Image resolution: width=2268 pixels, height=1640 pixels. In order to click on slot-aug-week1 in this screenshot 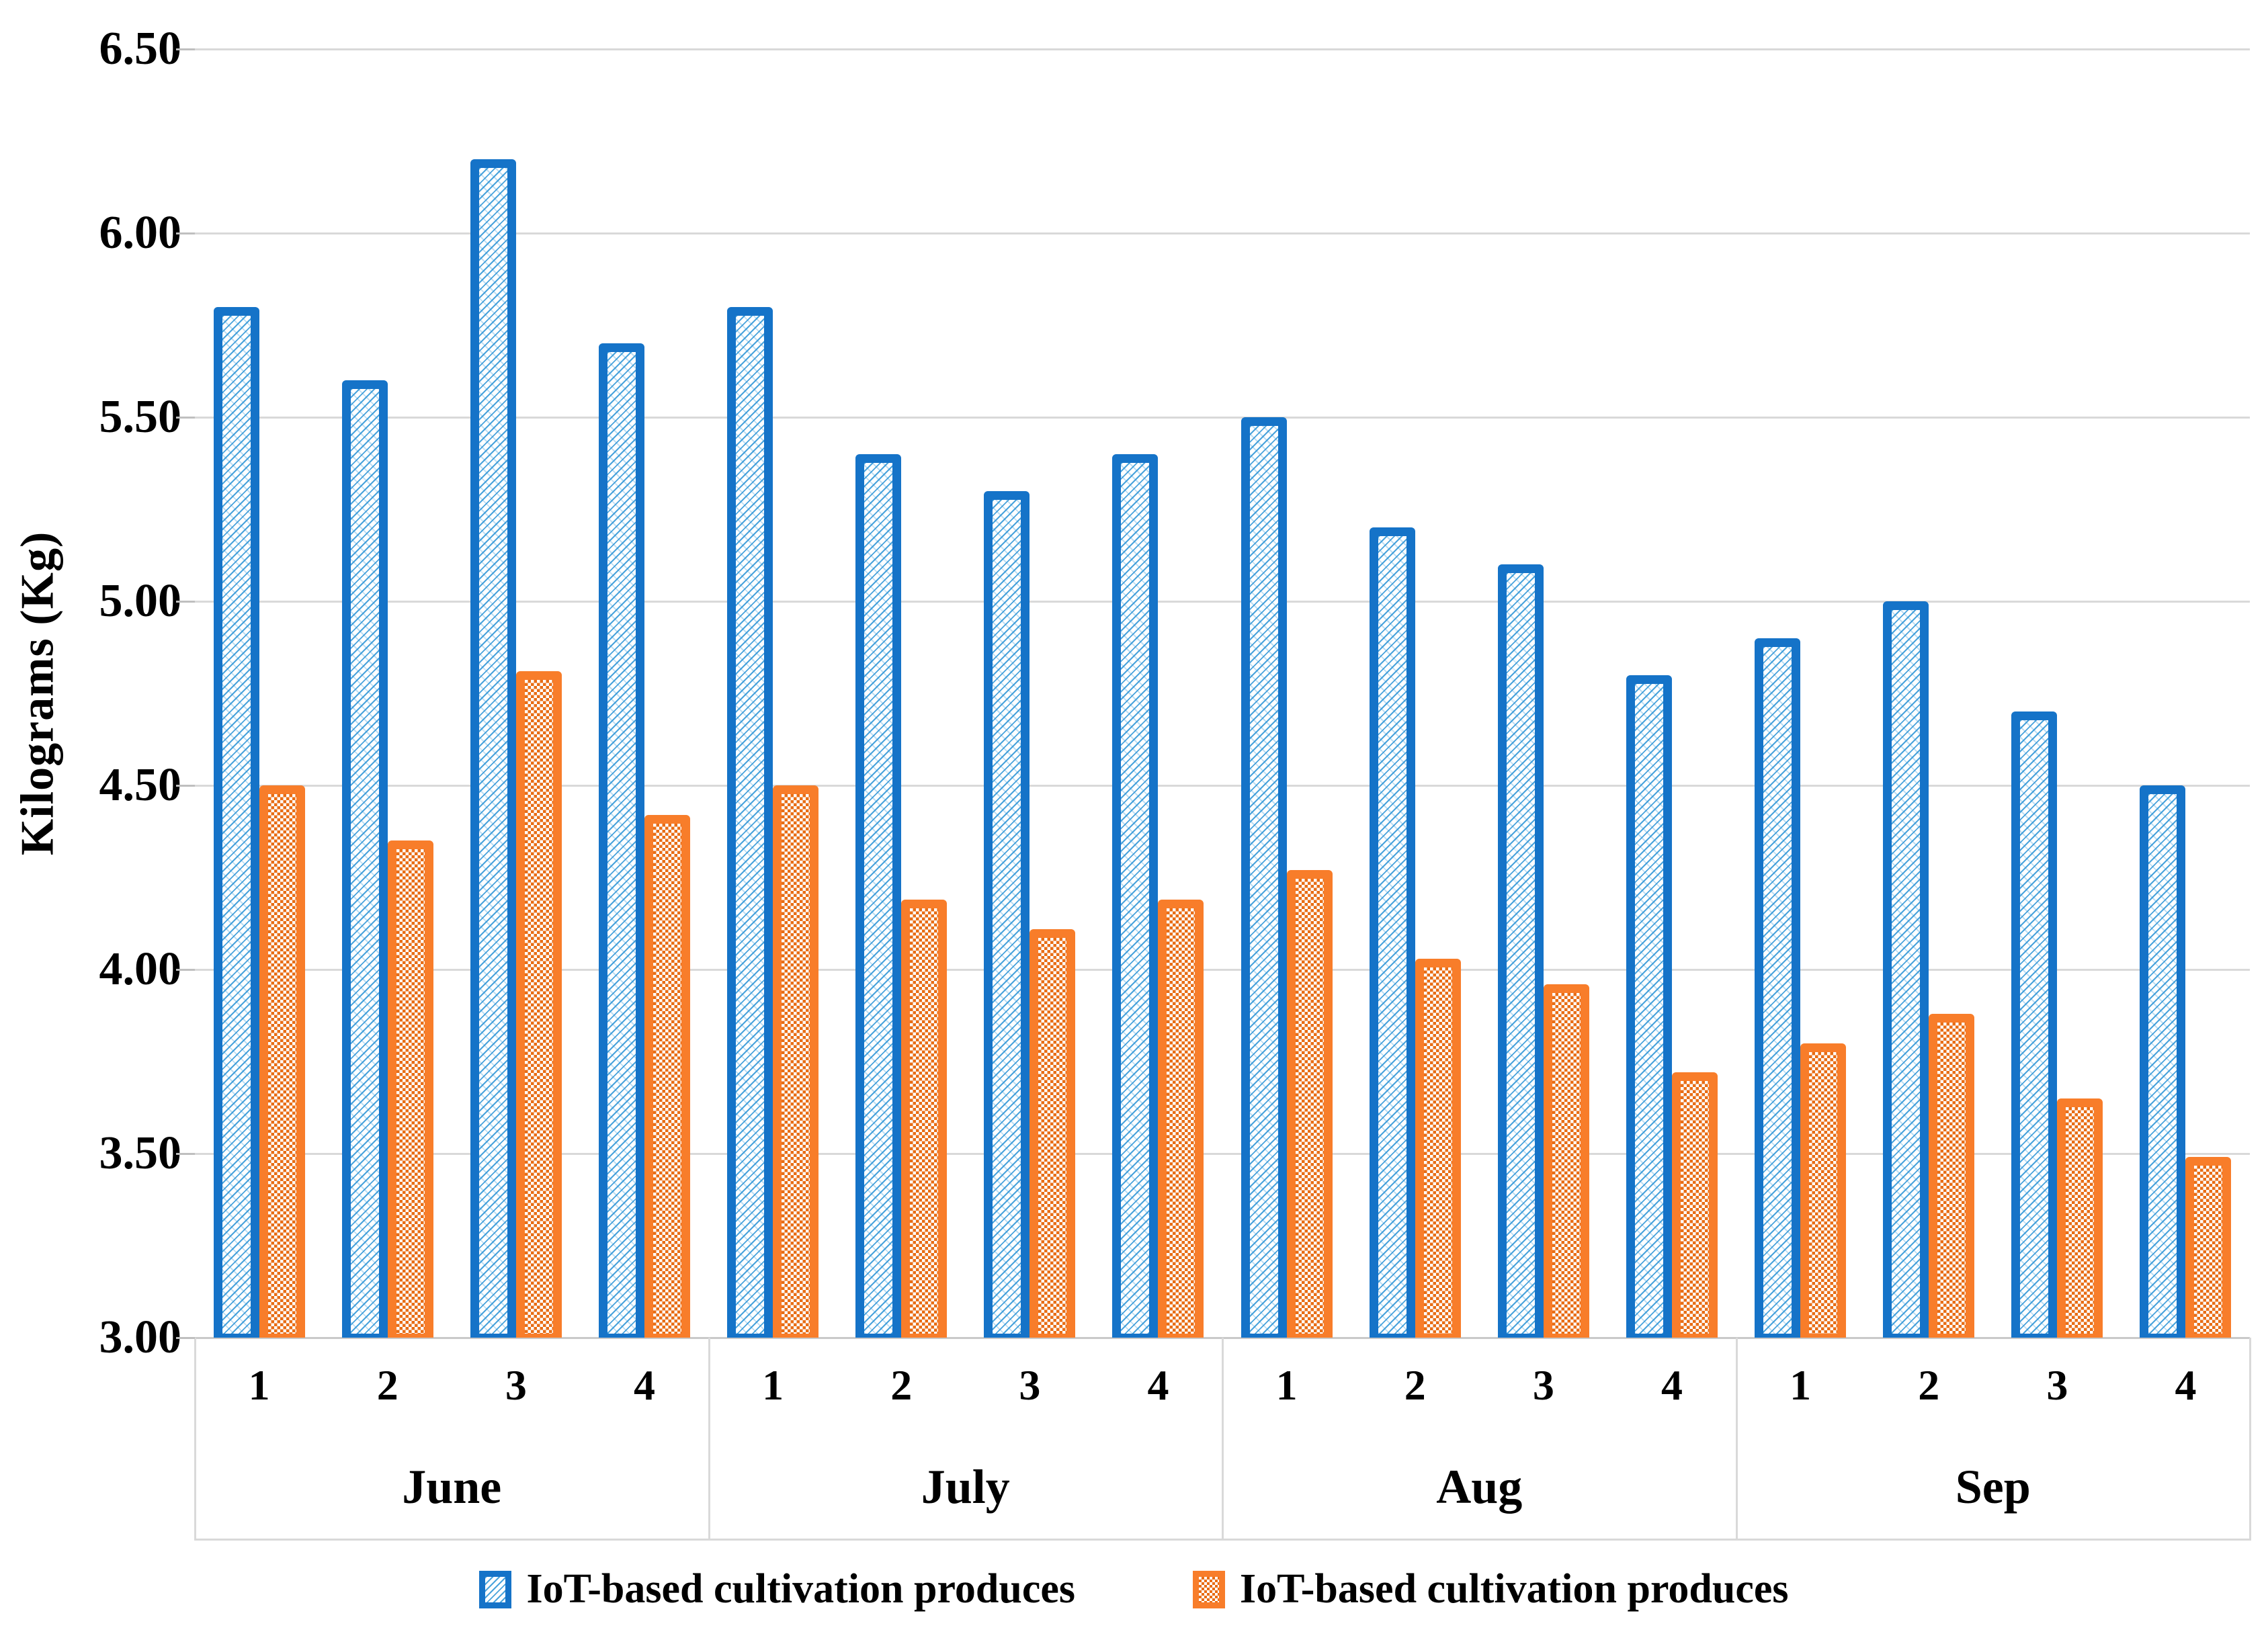, I will do `click(1286, 693)`.